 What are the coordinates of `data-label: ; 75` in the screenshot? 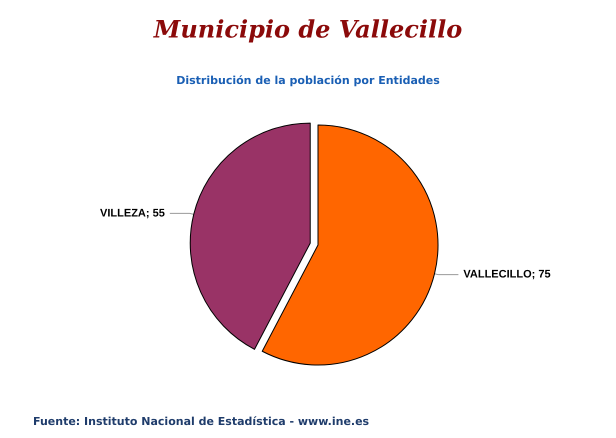 It's located at (541, 274).